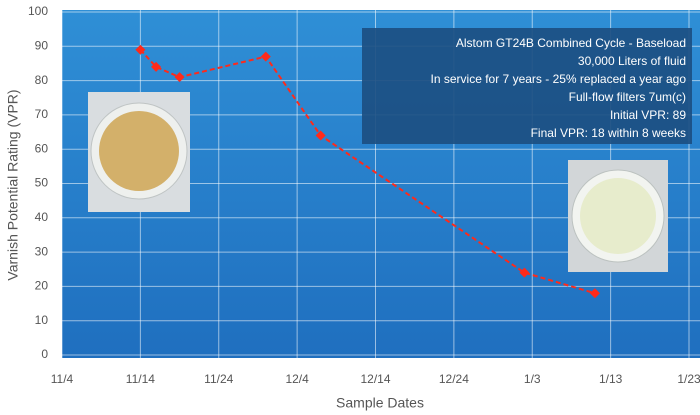 This screenshot has height=415, width=700. I want to click on annotation-line: Full-flow filters 7um(c), so click(627, 97).